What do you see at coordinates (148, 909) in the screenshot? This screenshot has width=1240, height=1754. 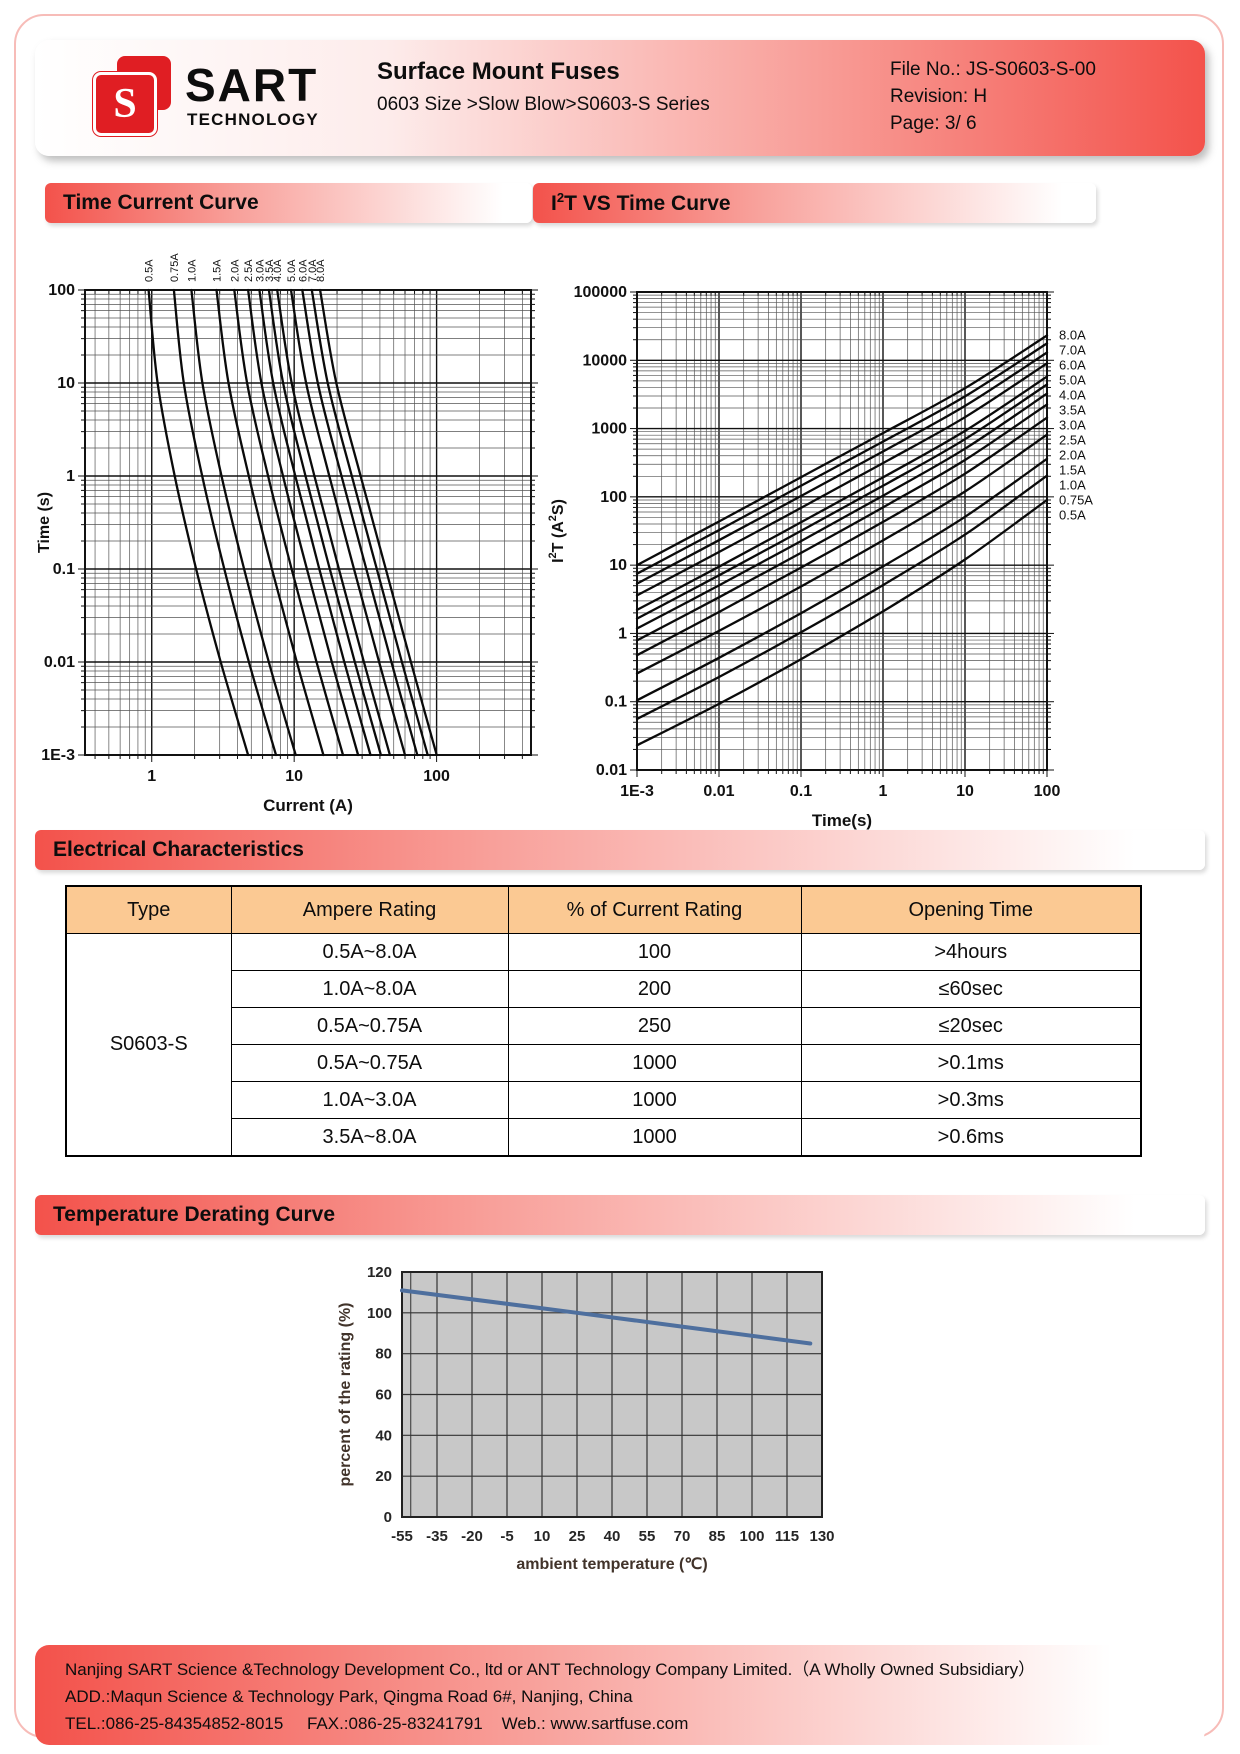 I see `col-header-type: Type` at bounding box center [148, 909].